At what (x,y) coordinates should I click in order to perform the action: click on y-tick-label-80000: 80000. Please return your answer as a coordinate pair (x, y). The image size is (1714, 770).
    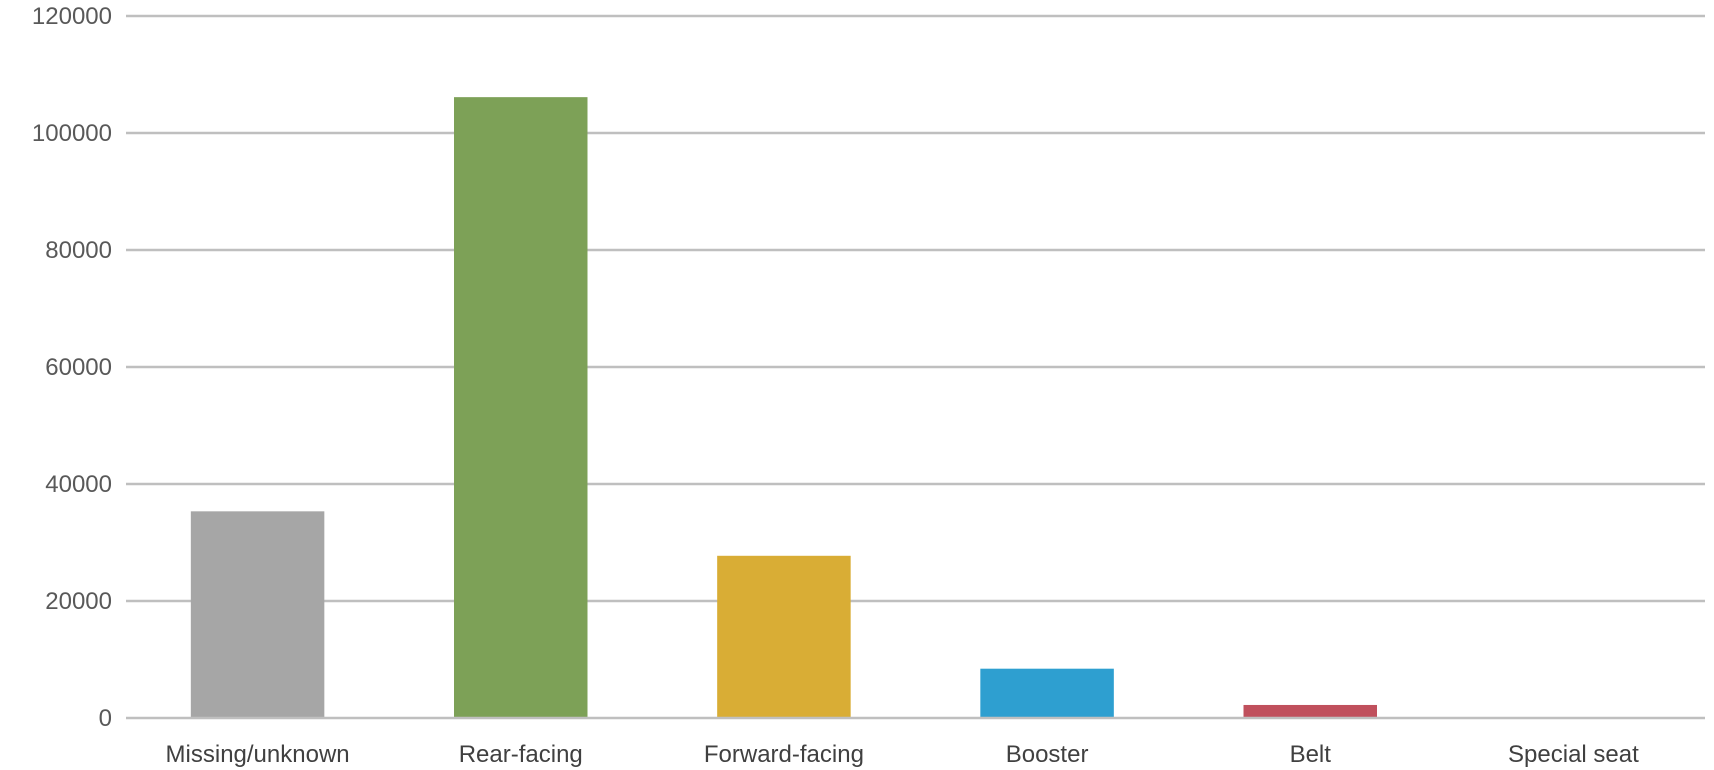
    Looking at the image, I should click on (78, 250).